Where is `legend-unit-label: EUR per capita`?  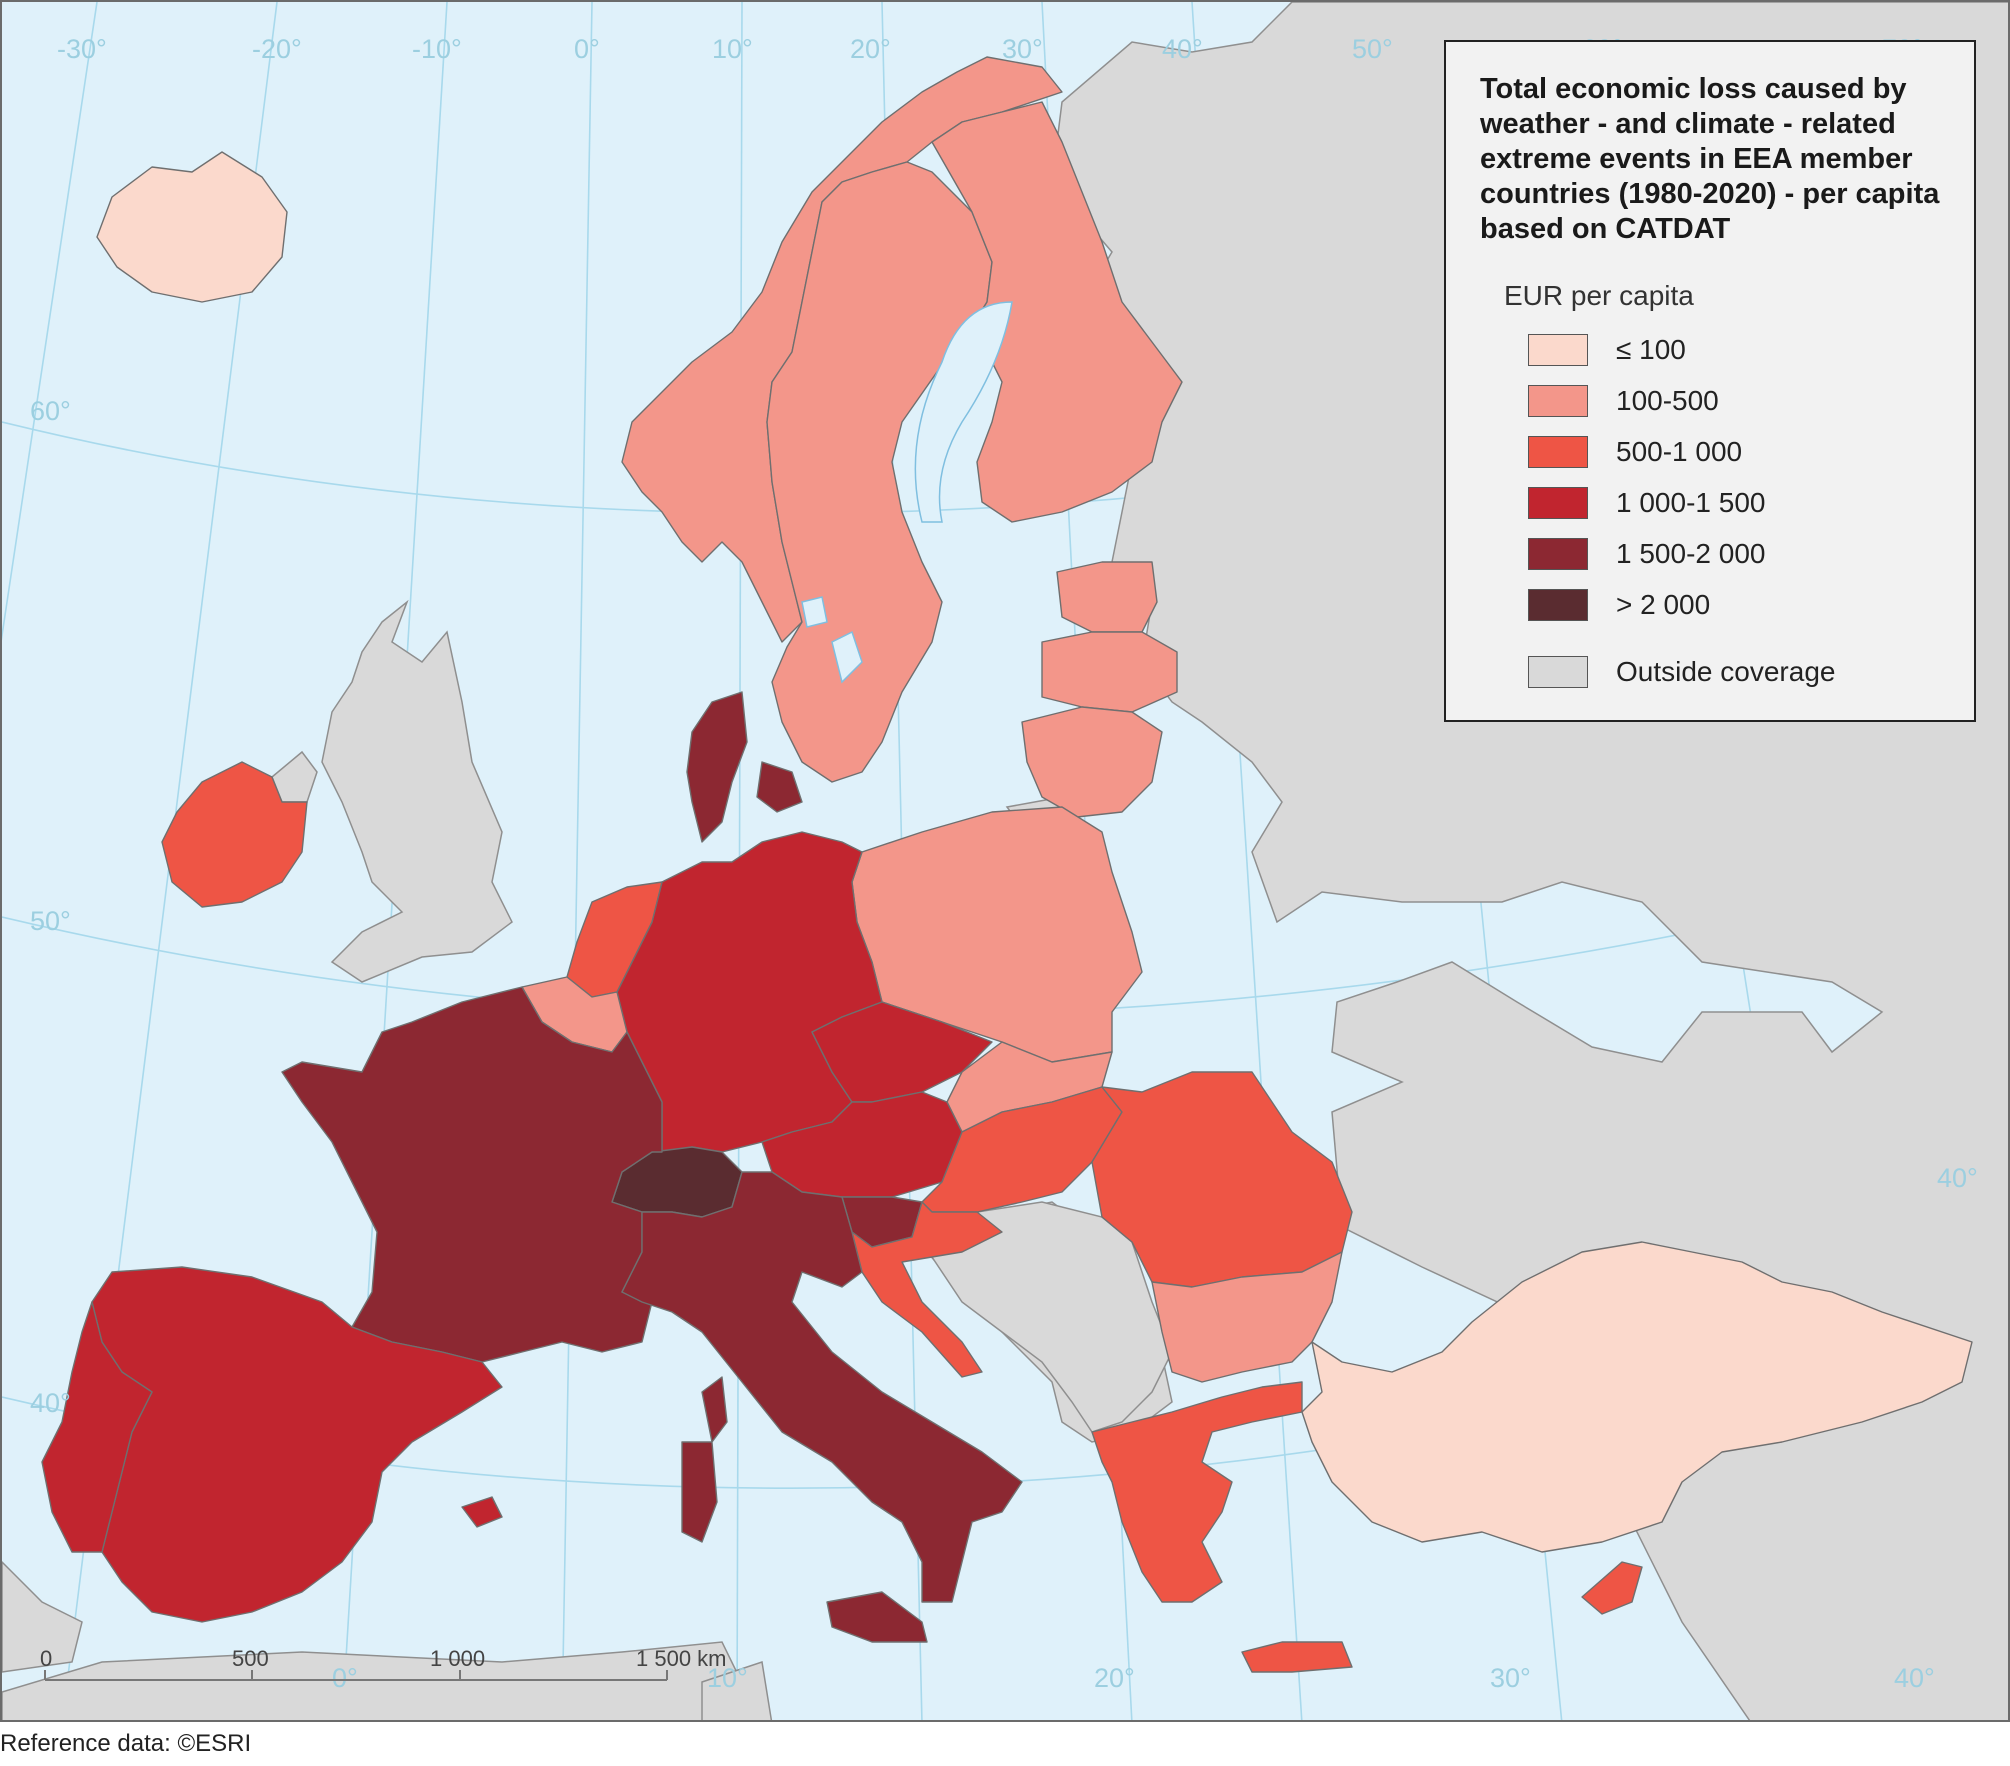
legend-unit-label: EUR per capita is located at coordinates (1599, 295).